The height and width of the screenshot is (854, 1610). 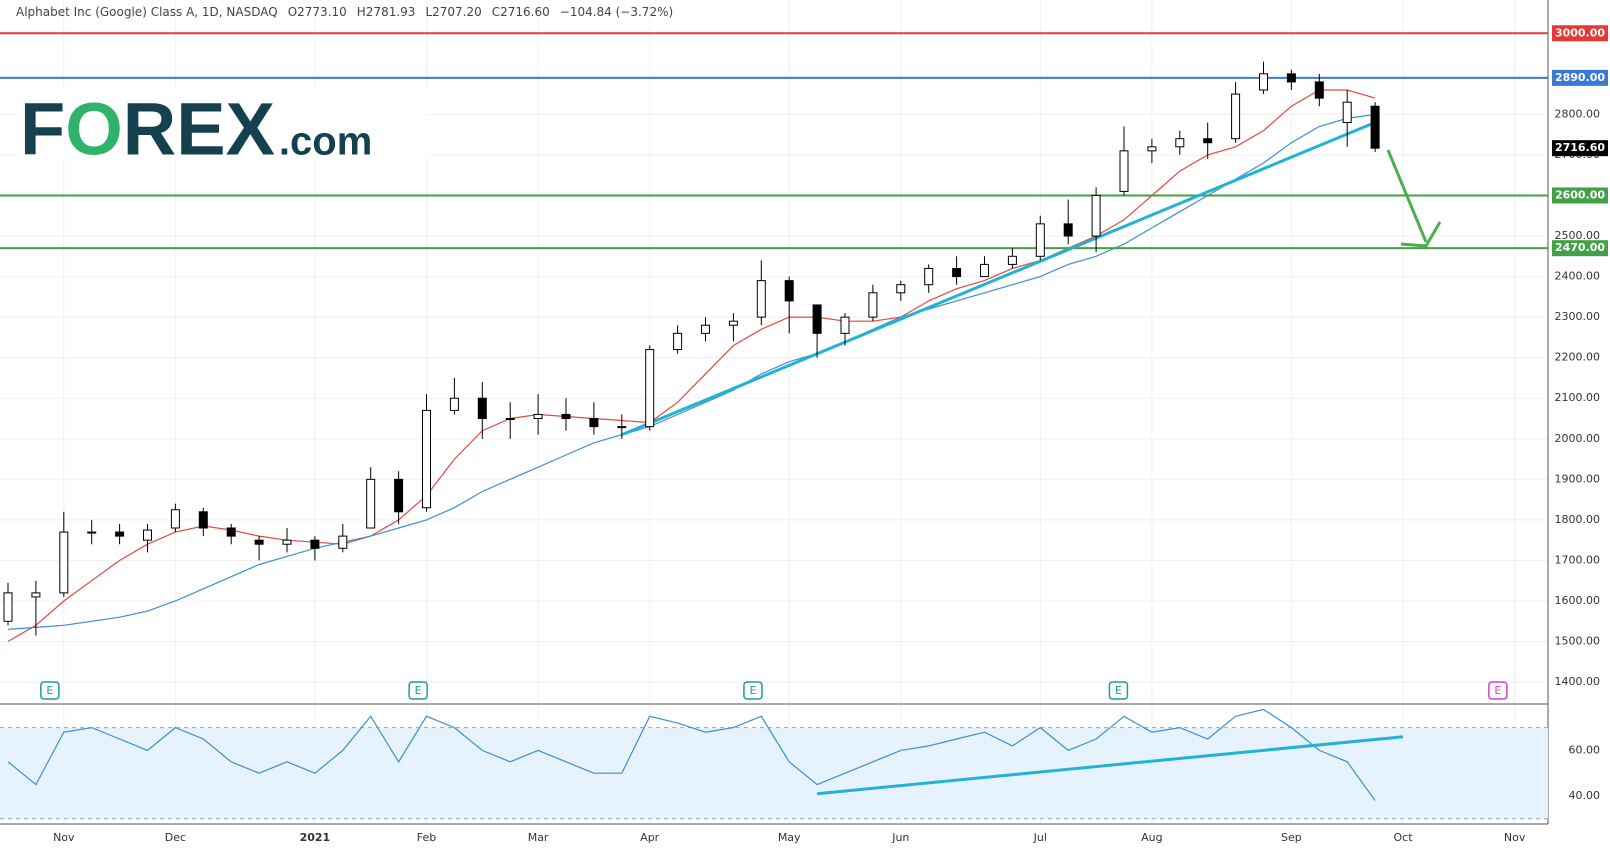 I want to click on level-label: 3000.00, so click(x=1580, y=32).